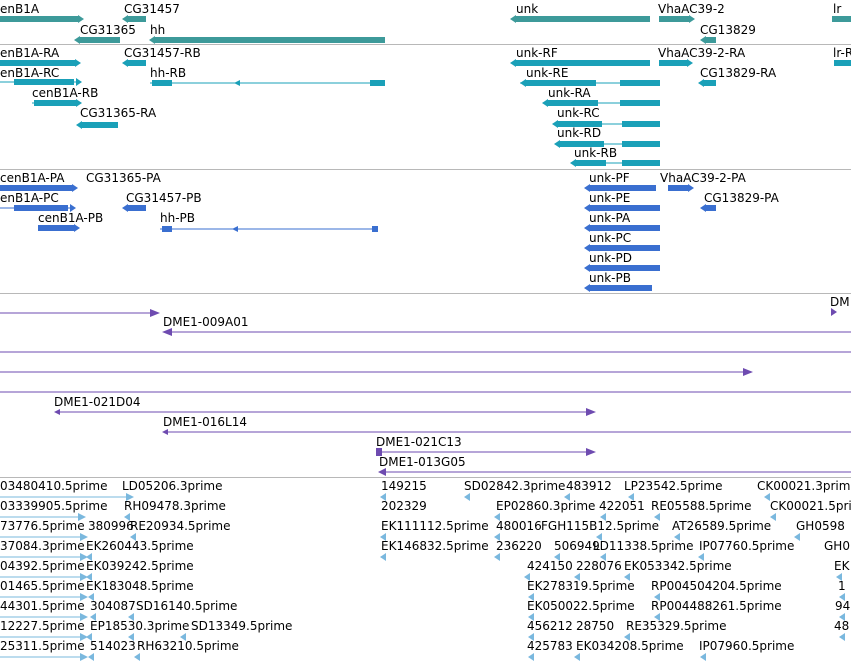  What do you see at coordinates (728, 30) in the screenshot?
I see `gene-label: CG13829` at bounding box center [728, 30].